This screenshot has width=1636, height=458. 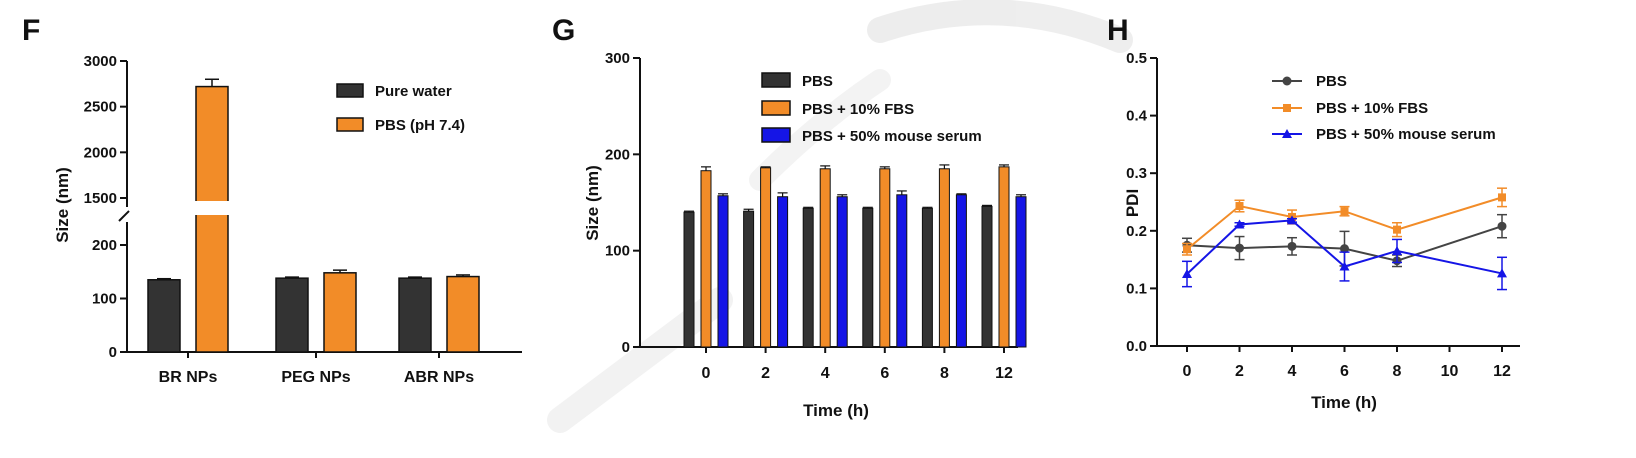 I want to click on chart-h-series, so click(x=1344, y=239).